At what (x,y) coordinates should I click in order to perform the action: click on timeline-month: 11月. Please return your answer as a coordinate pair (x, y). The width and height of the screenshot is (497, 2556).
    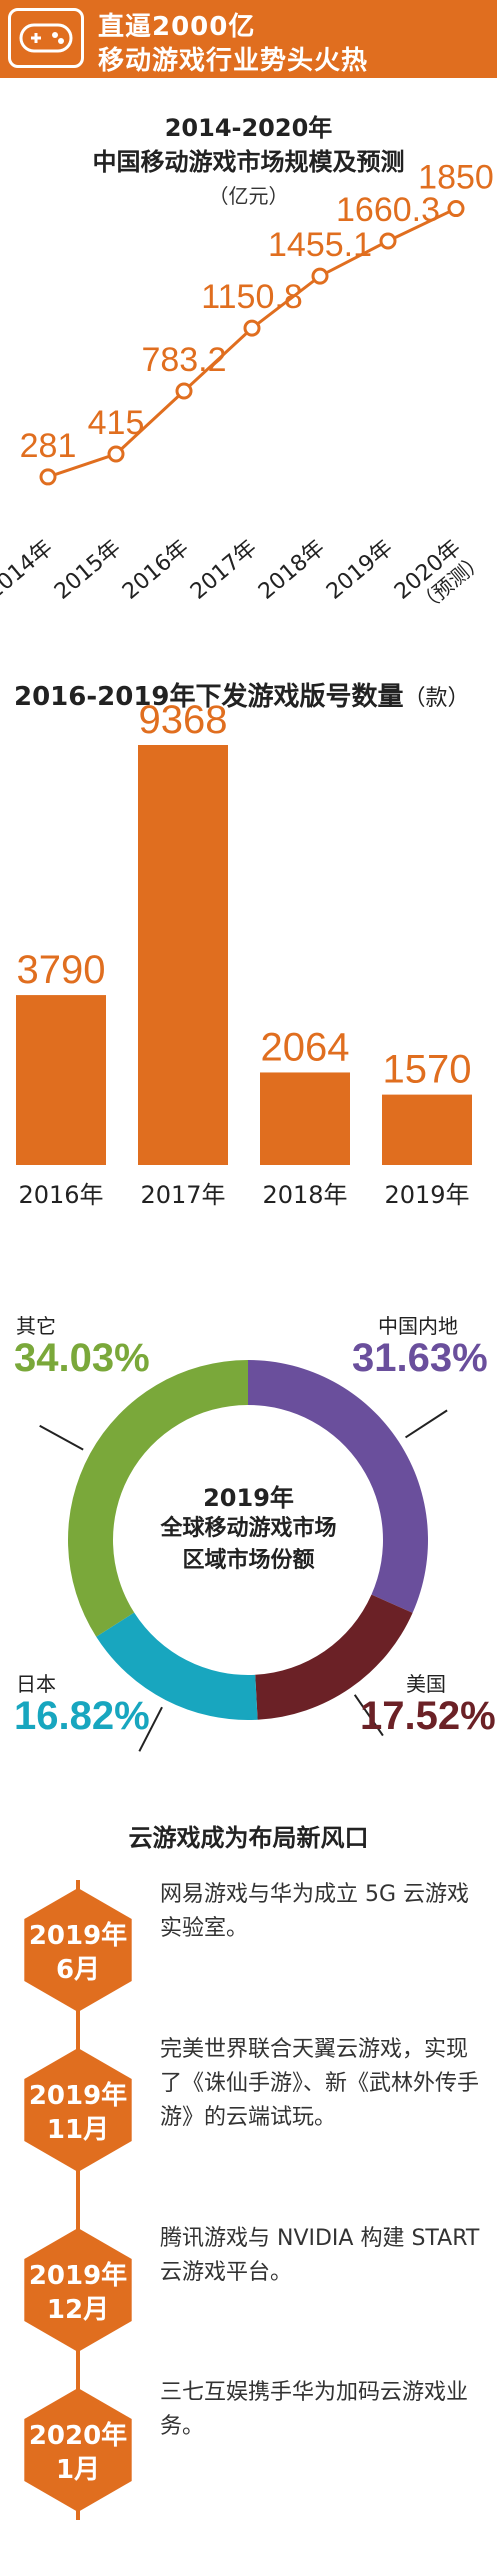
    Looking at the image, I should click on (78, 2130).